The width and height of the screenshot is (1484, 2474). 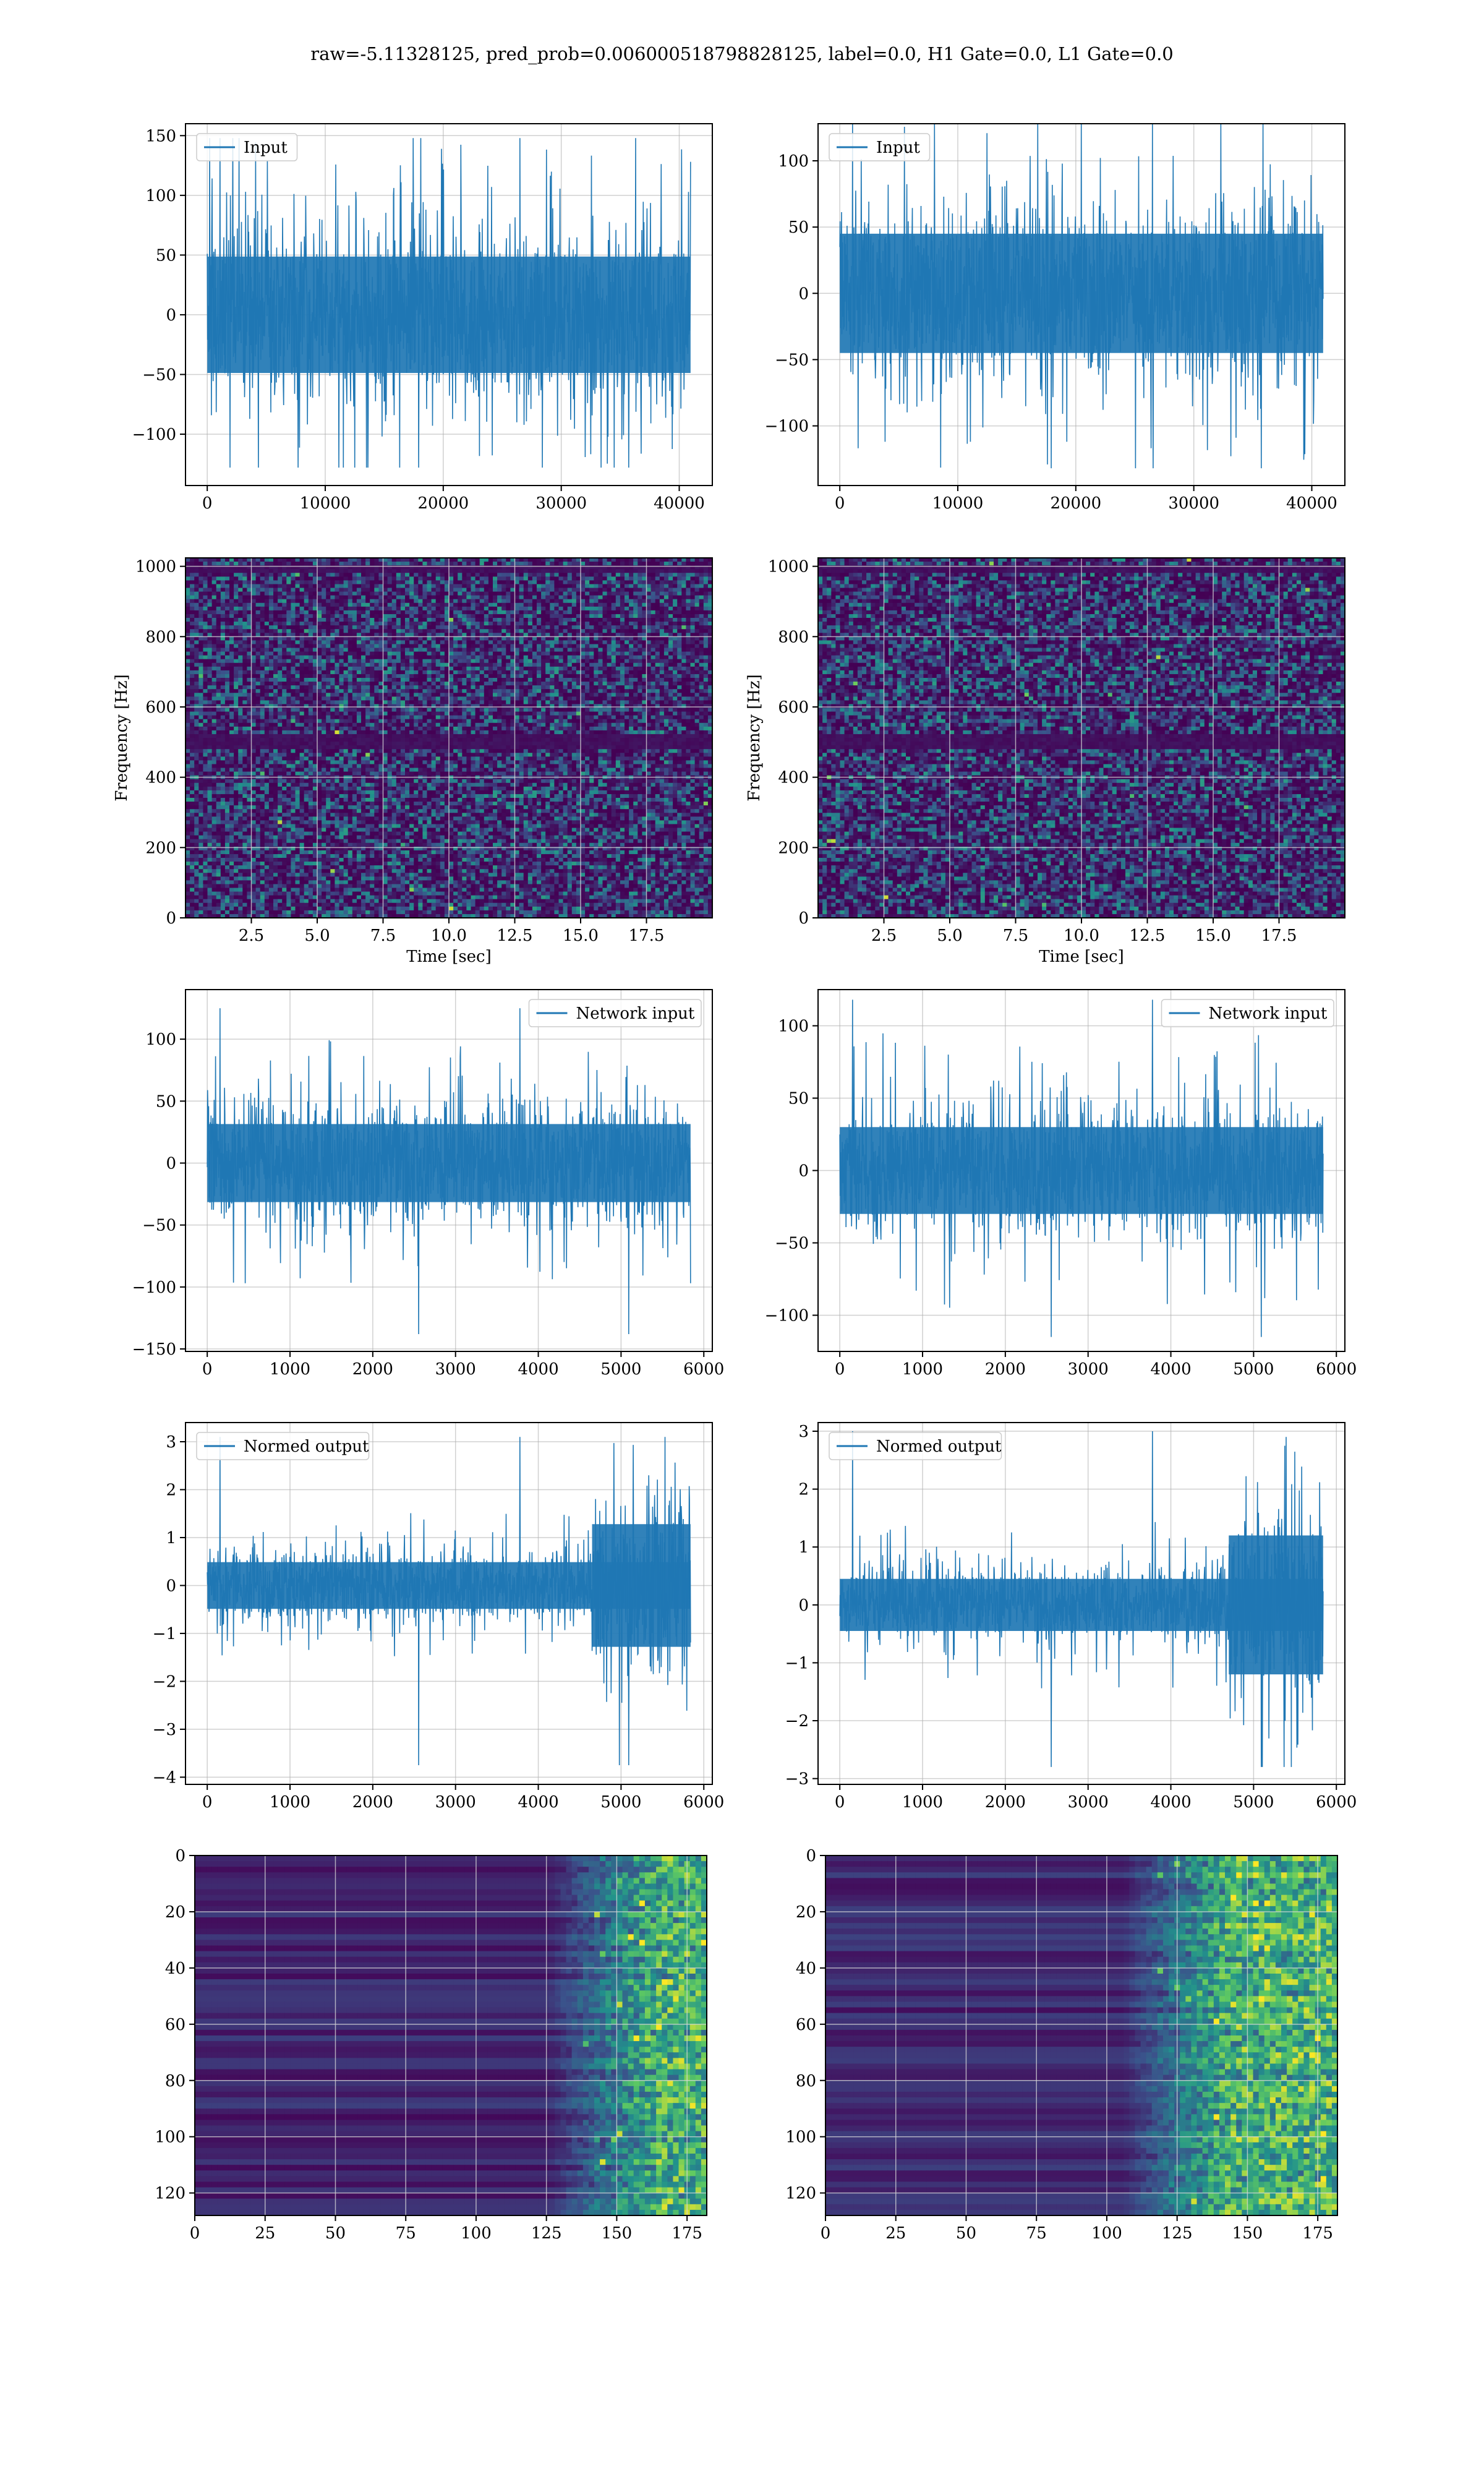 What do you see at coordinates (793, 637) in the screenshot?
I see `y-tick-label: 800` at bounding box center [793, 637].